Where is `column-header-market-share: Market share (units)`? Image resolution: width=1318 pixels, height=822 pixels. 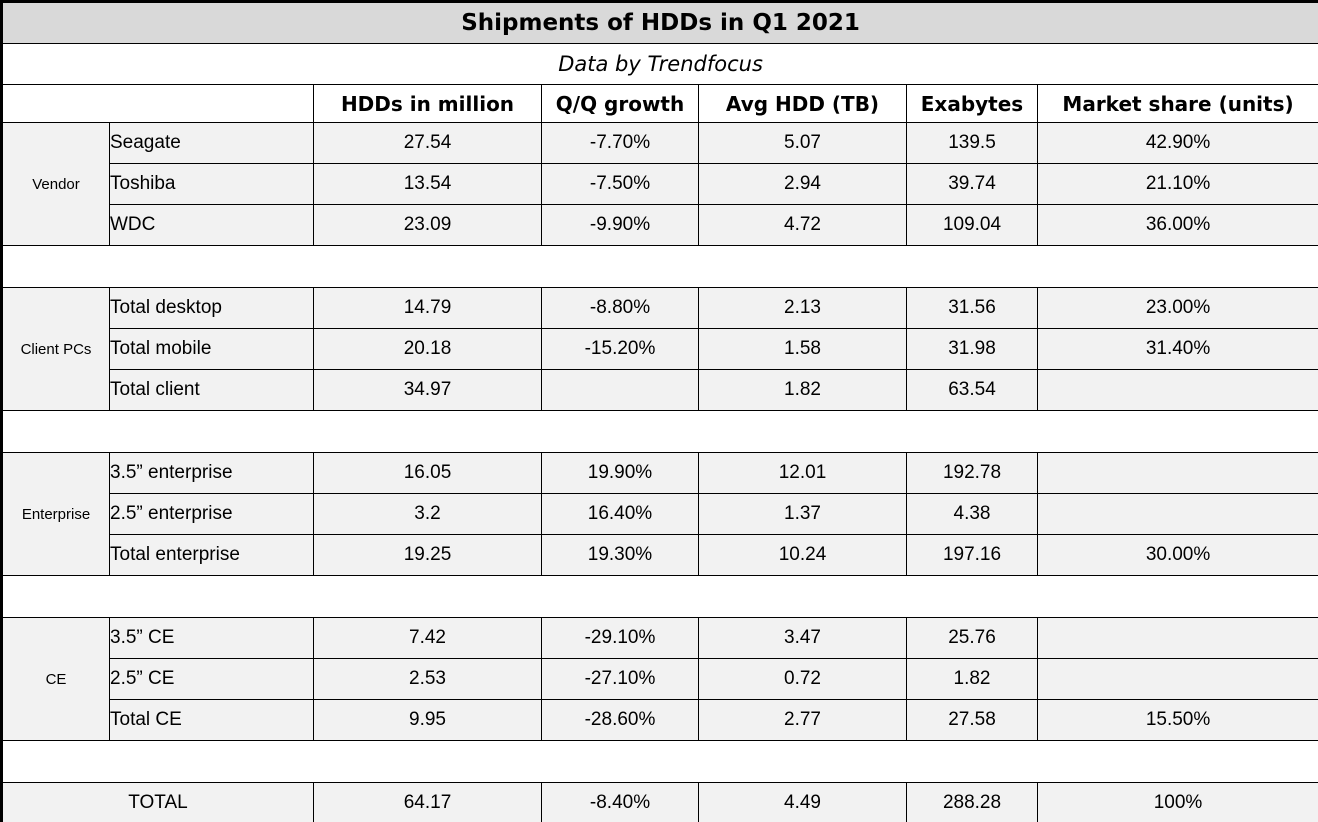
column-header-market-share: Market share (units) is located at coordinates (1177, 103).